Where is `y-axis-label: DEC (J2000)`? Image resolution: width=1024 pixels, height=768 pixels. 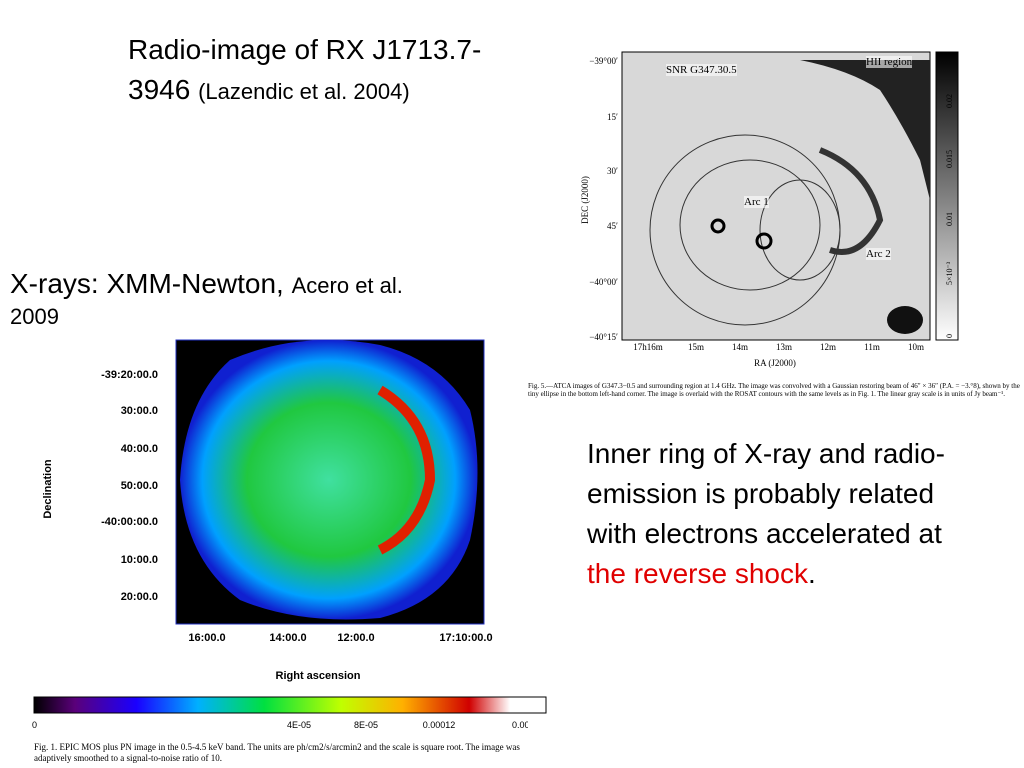 y-axis-label: DEC (J2000) is located at coordinates (585, 200).